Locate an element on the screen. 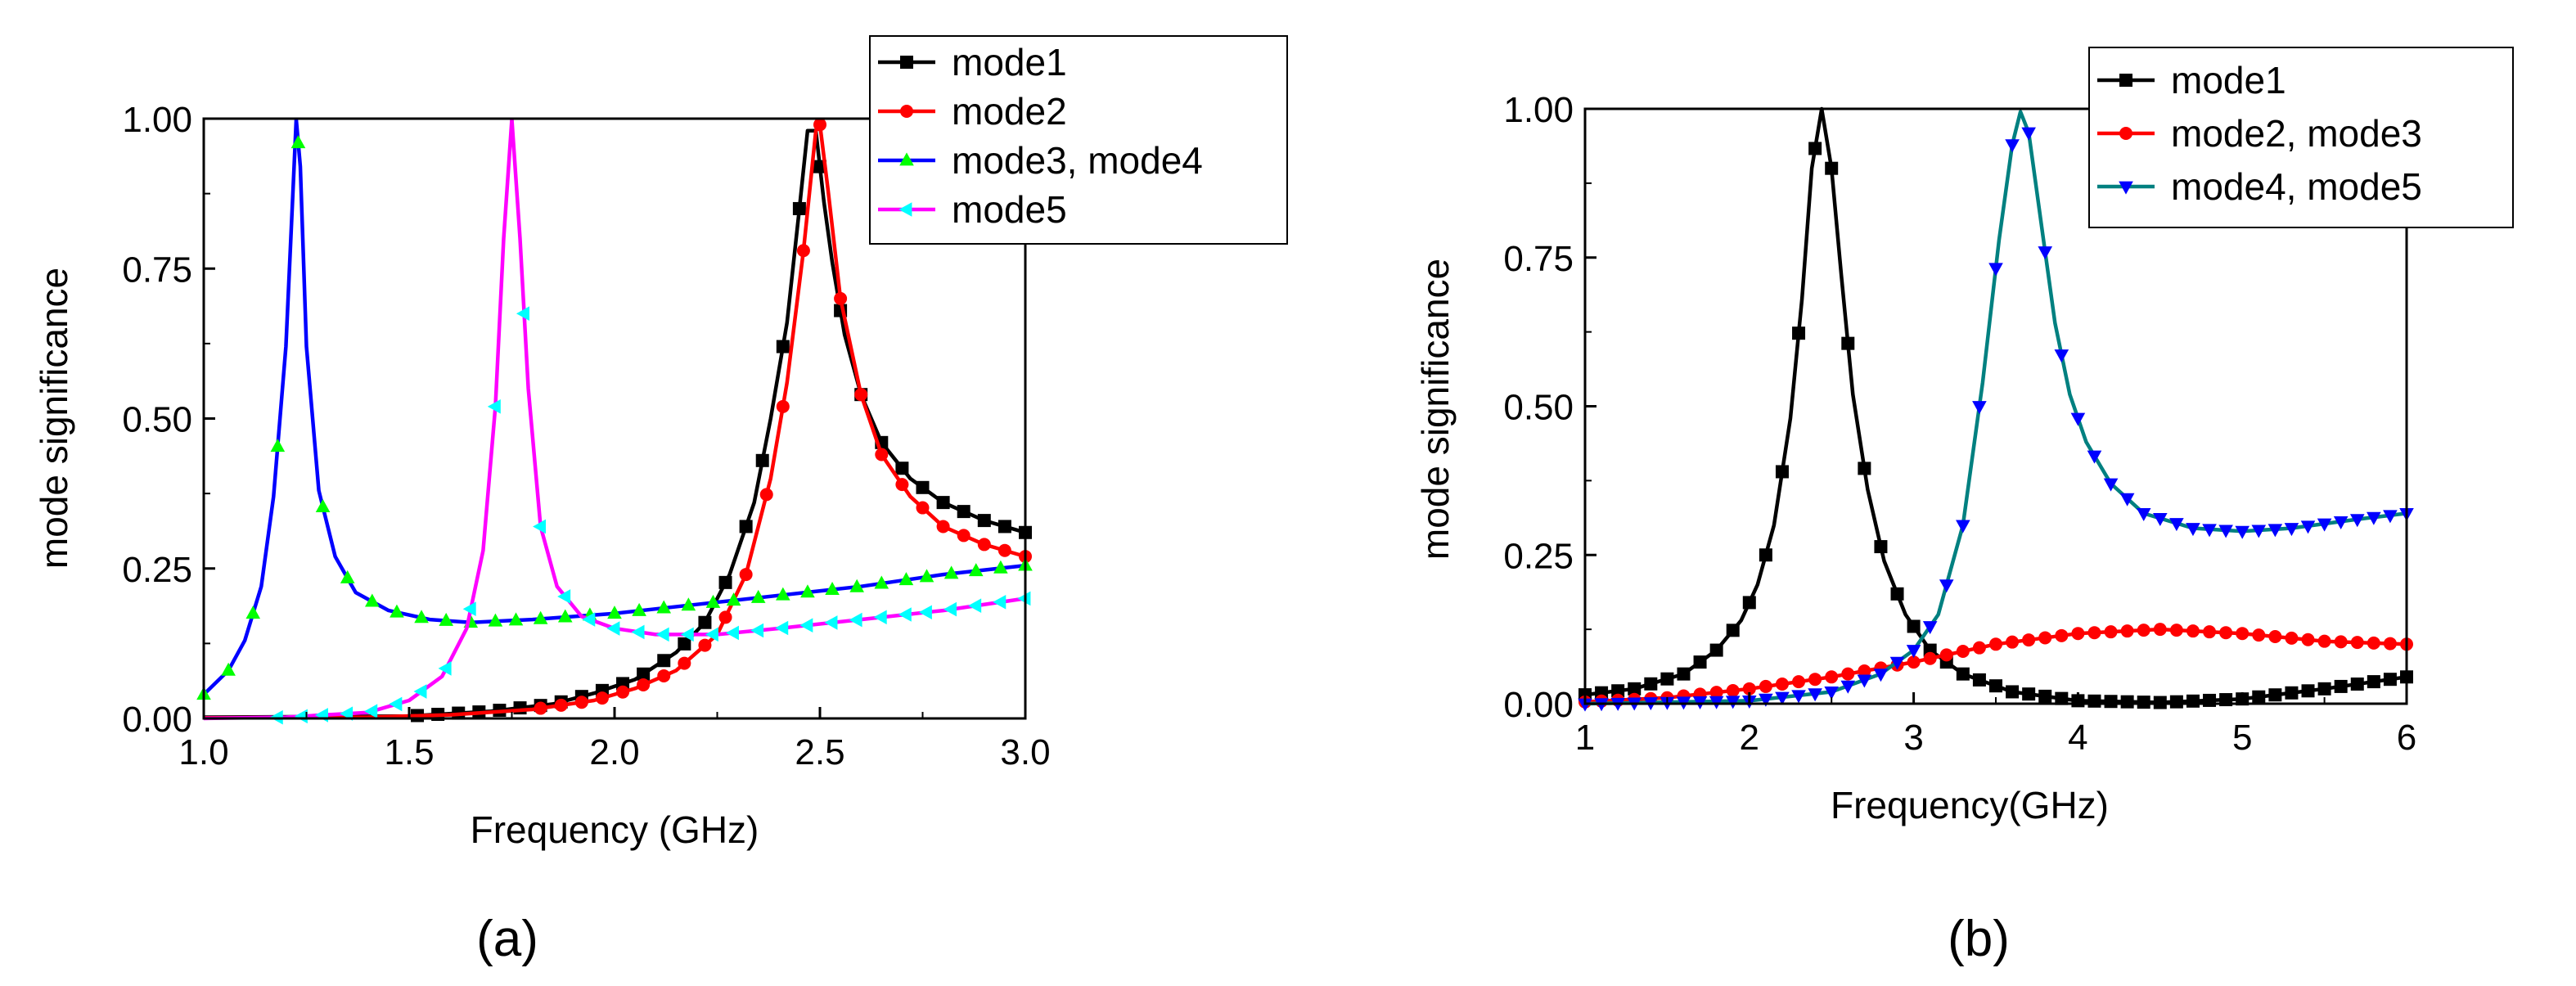 Image resolution: width=2576 pixels, height=986 pixels. panel-b-y-tick-label: 1.00 is located at coordinates (1538, 110).